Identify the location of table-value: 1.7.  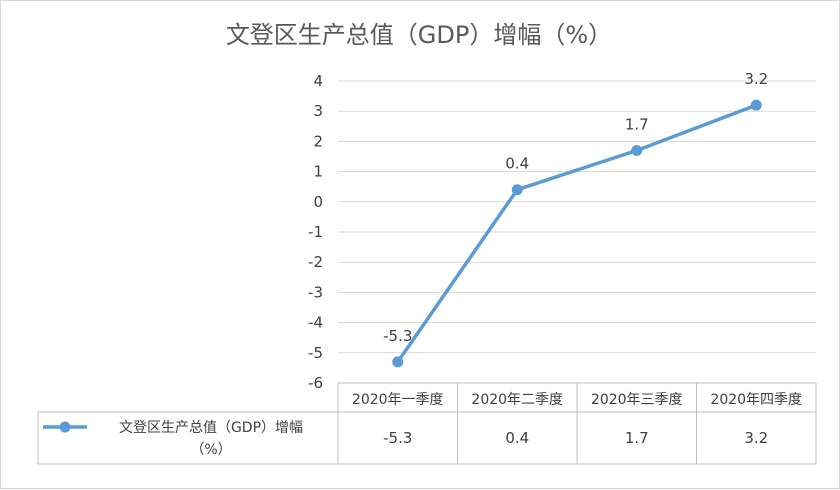
(637, 438).